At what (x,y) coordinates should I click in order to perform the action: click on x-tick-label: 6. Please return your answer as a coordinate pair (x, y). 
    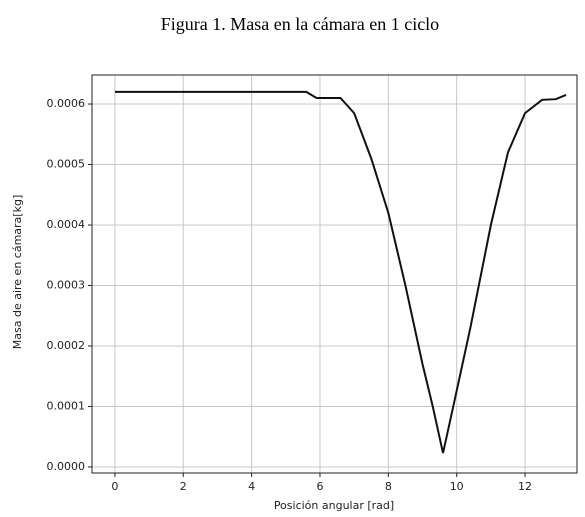
    Looking at the image, I should click on (319, 486).